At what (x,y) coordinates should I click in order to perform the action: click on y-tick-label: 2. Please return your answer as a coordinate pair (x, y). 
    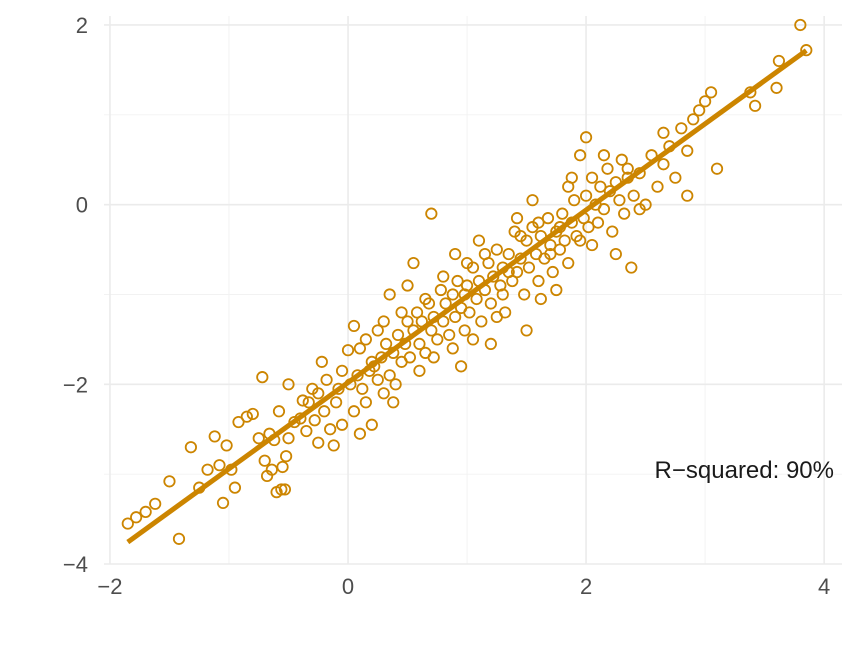
    Looking at the image, I should click on (82, 25).